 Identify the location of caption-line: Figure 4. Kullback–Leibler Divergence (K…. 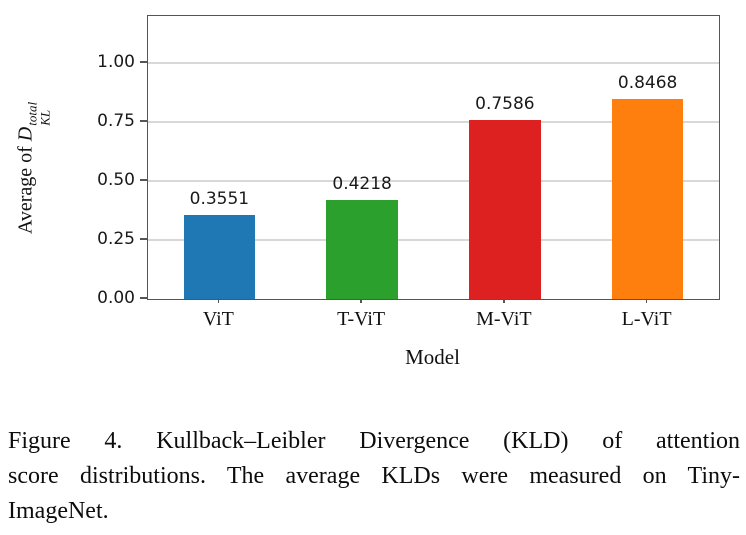
(374, 441).